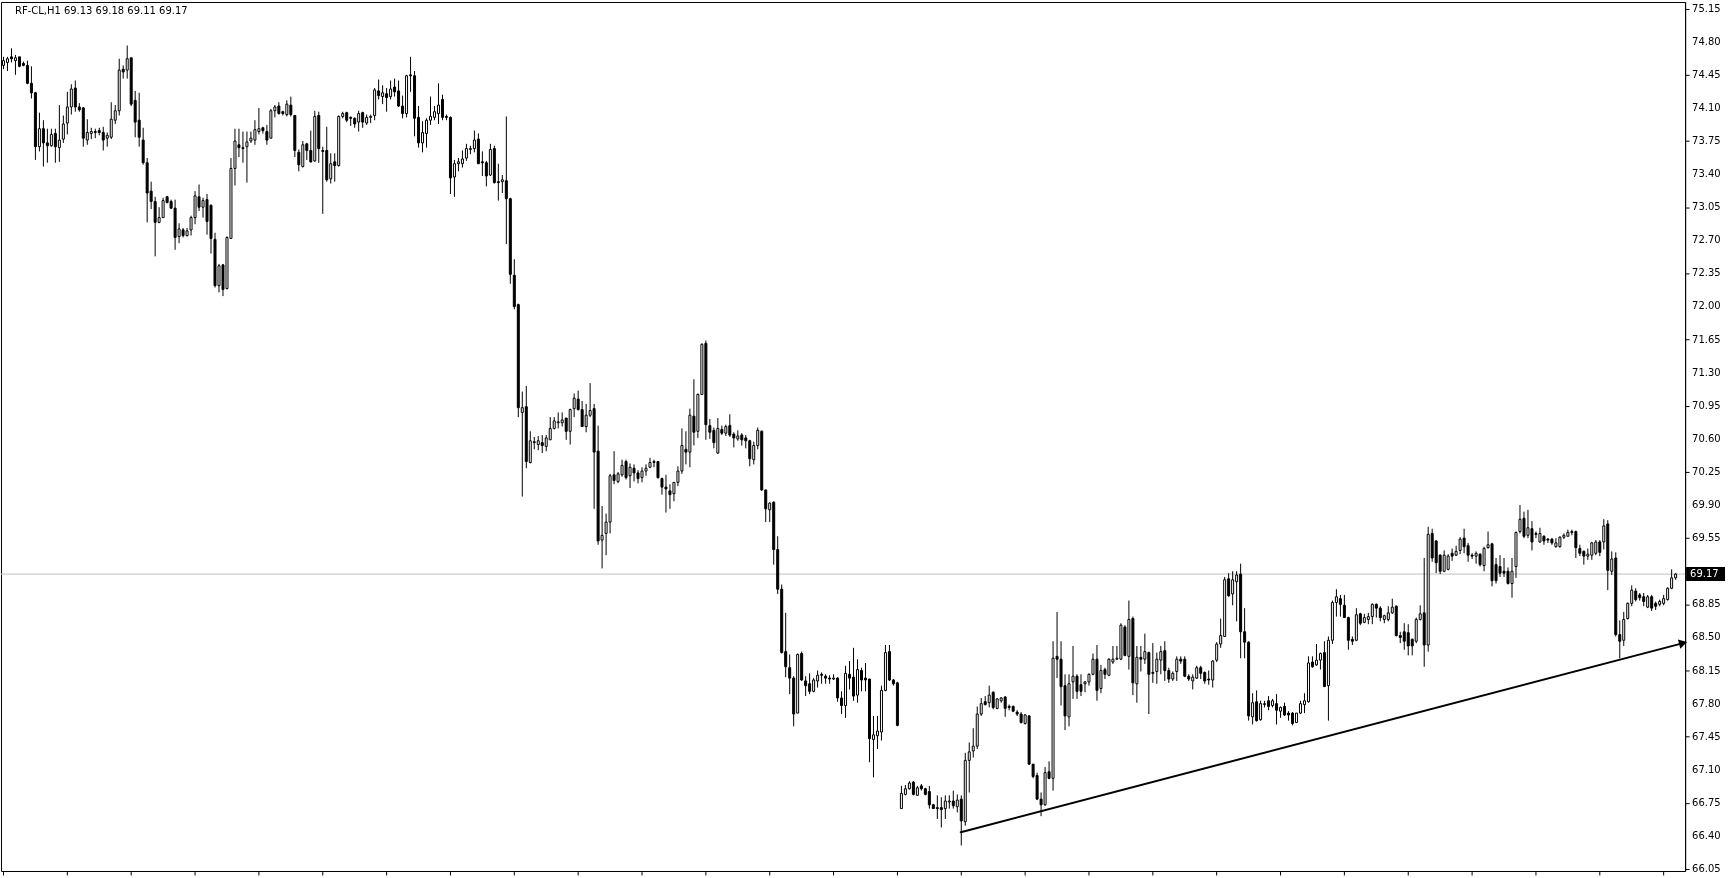 The width and height of the screenshot is (1729, 878). What do you see at coordinates (1706, 273) in the screenshot?
I see `y-tick-label: 72.35` at bounding box center [1706, 273].